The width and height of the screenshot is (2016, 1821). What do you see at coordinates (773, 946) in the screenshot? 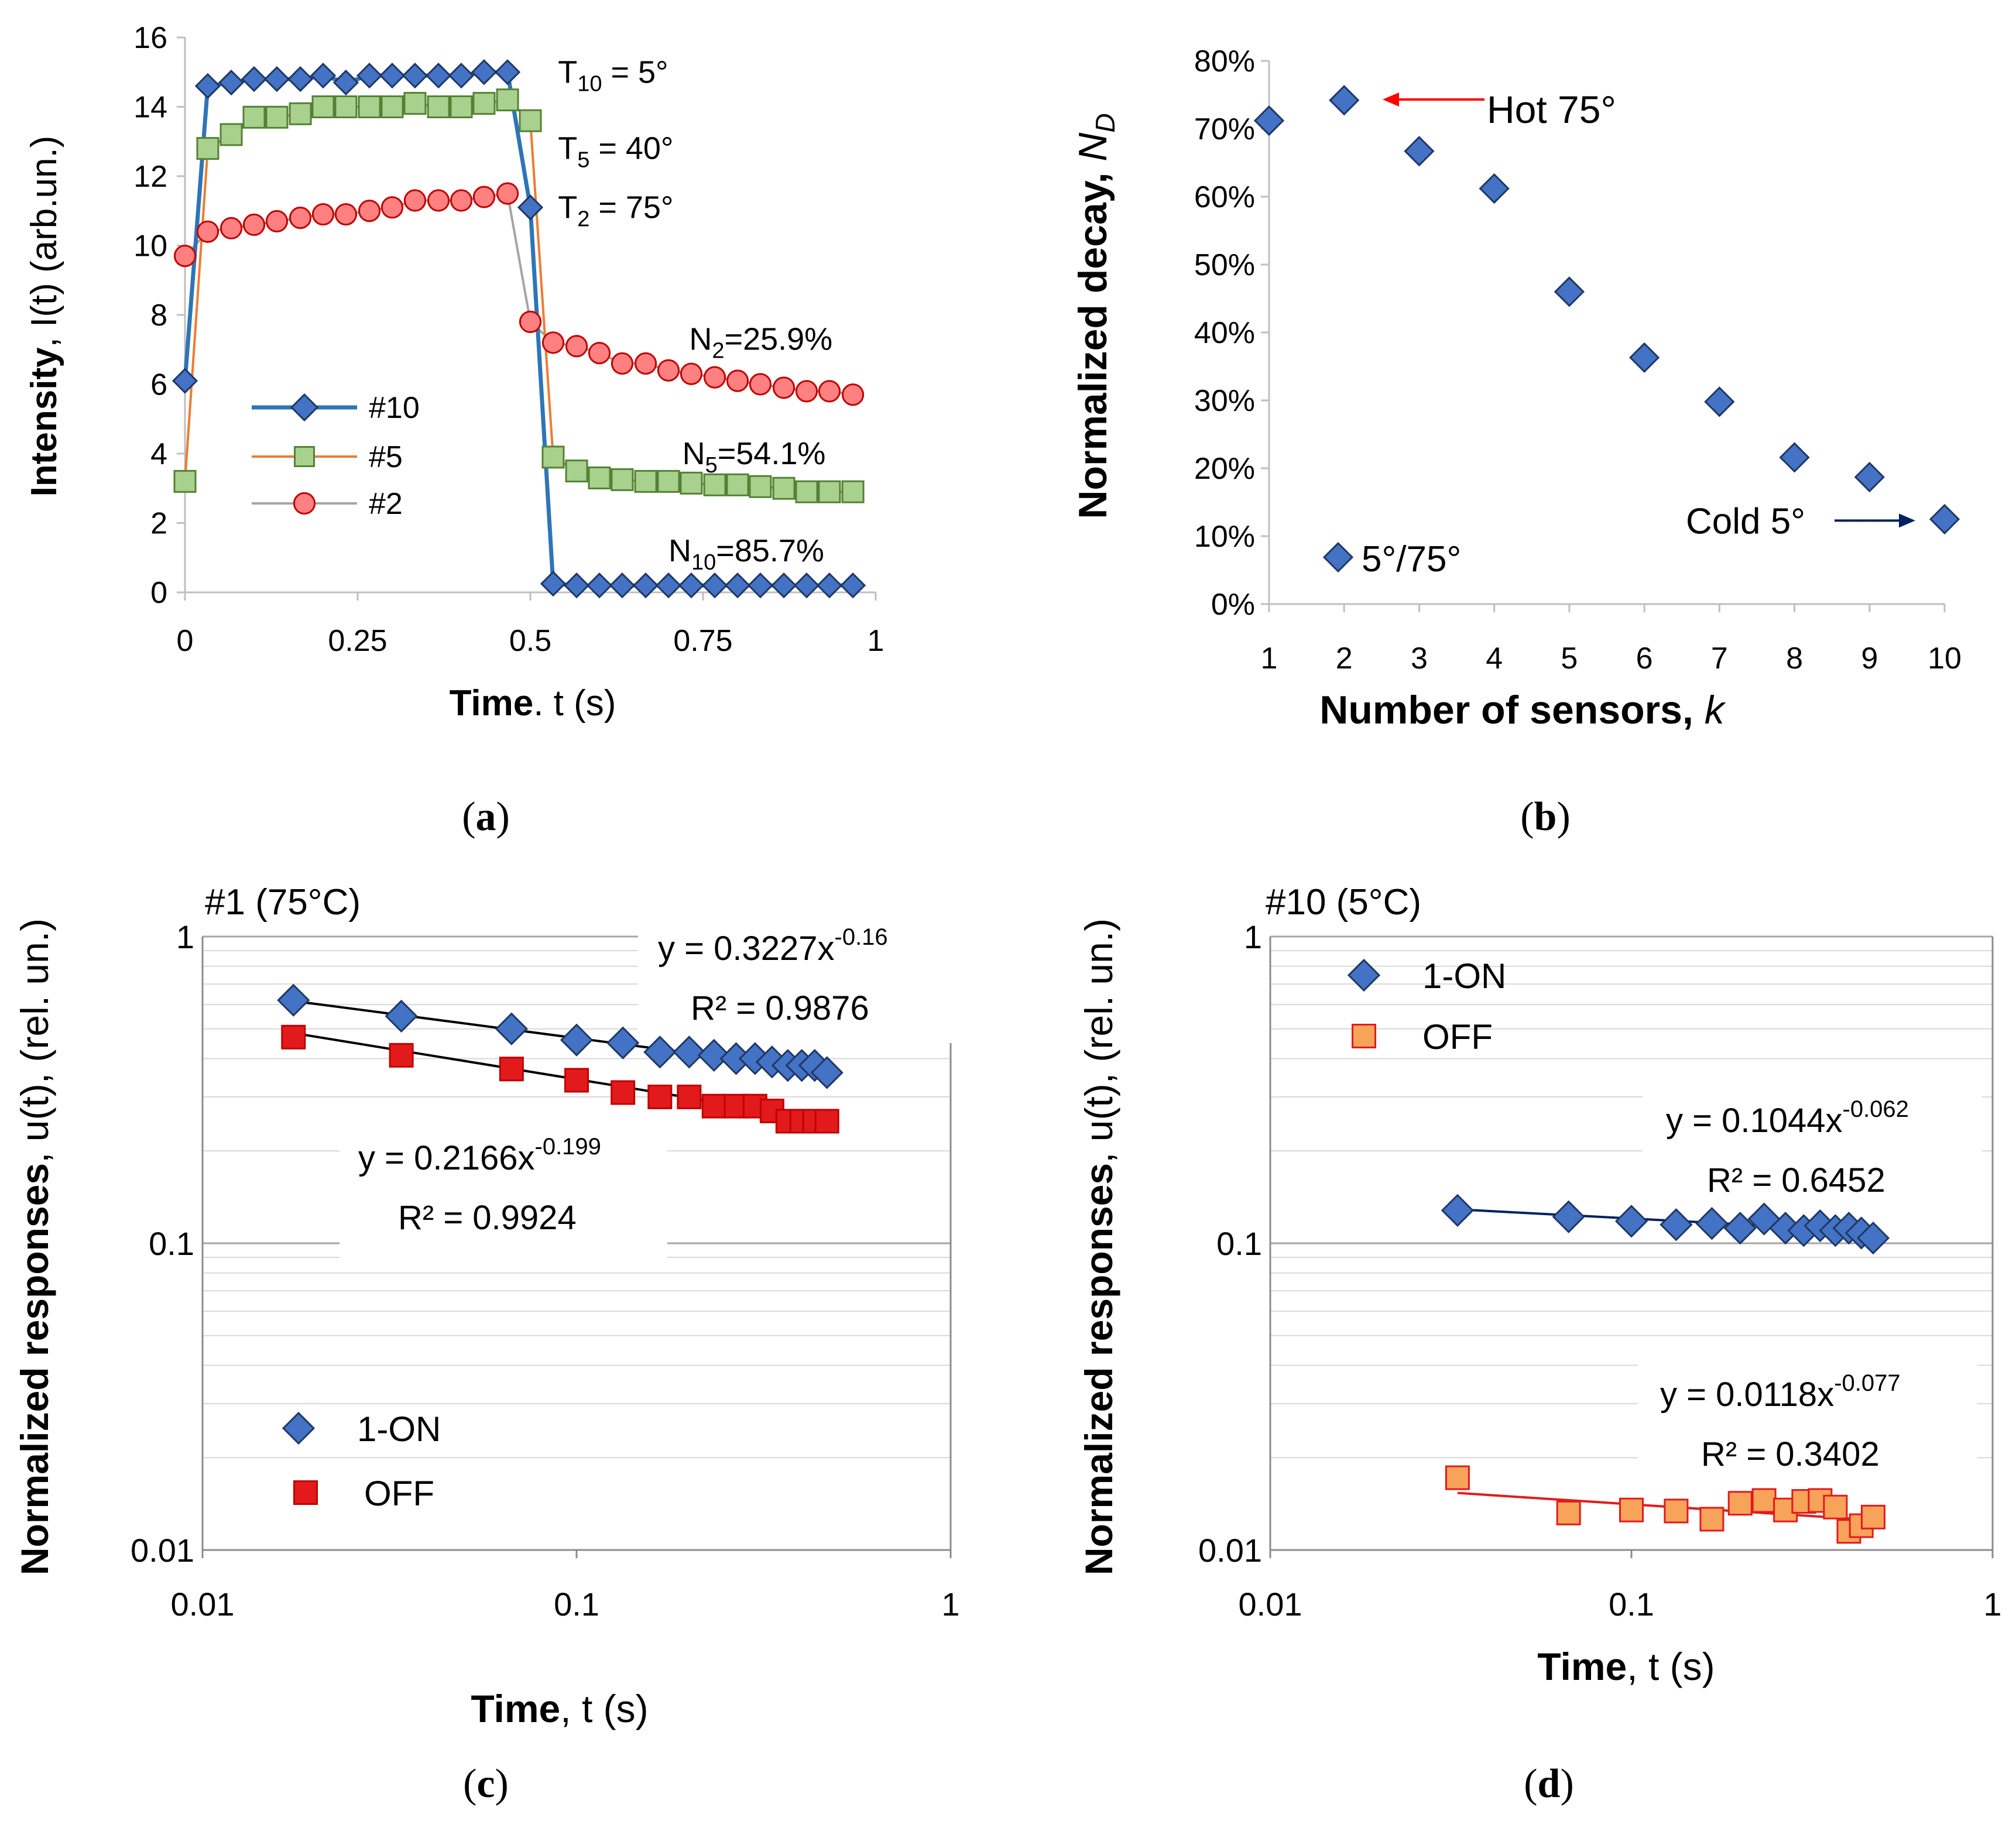
I see `trendline-equation: y = 0.3227x-0.16` at bounding box center [773, 946].